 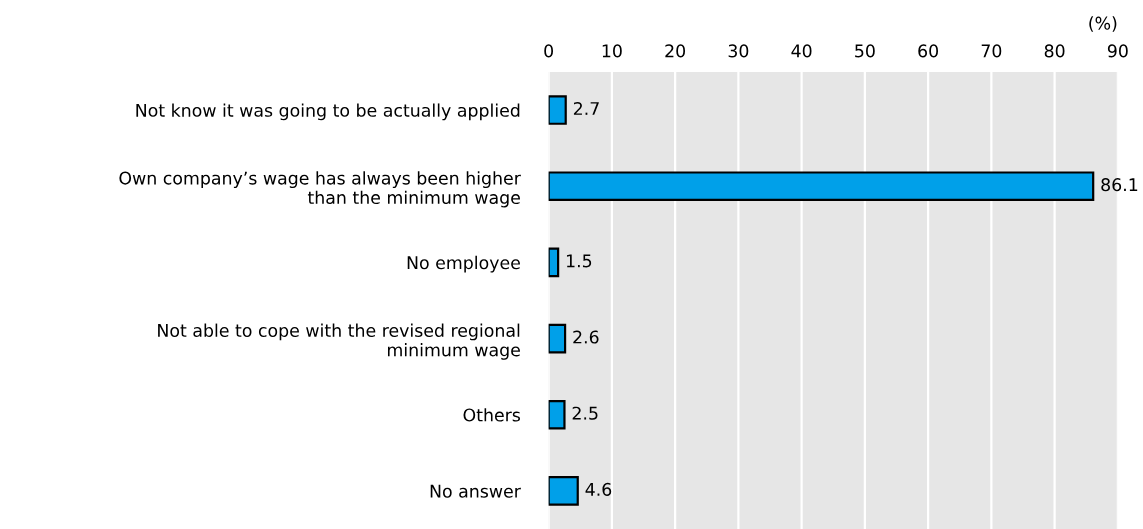 I want to click on x-tick-label: 90, so click(x=1117, y=51).